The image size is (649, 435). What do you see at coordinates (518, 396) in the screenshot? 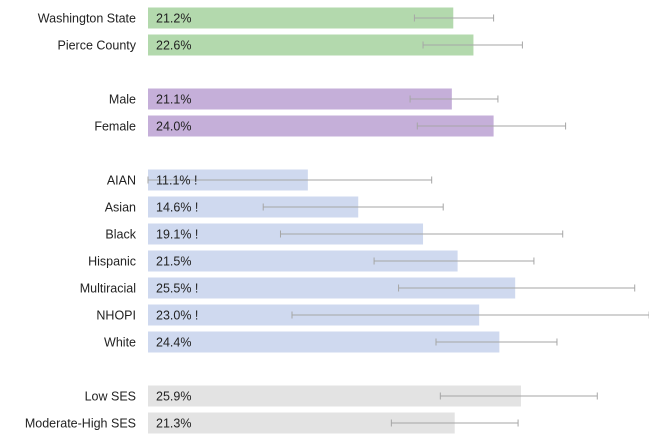
I see `error-bar-low-ses` at bounding box center [518, 396].